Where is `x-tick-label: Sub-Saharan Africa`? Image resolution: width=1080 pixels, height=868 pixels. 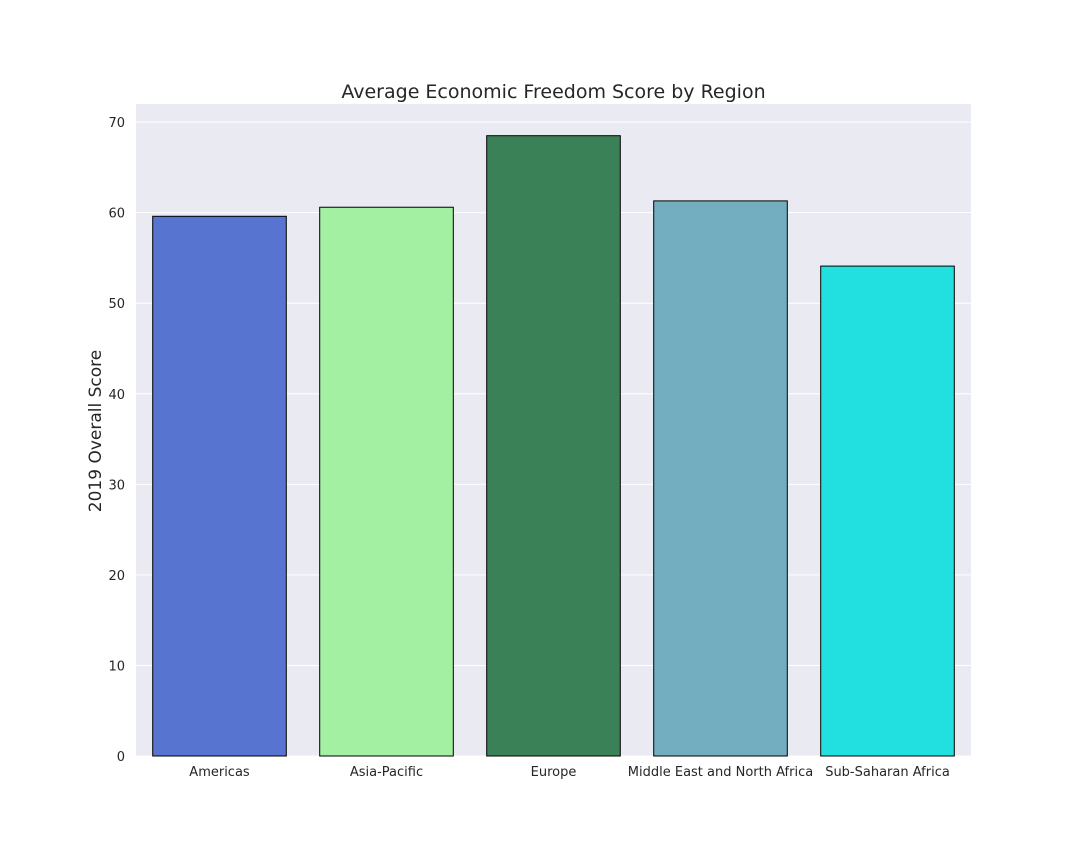 x-tick-label: Sub-Saharan Africa is located at coordinates (887, 772).